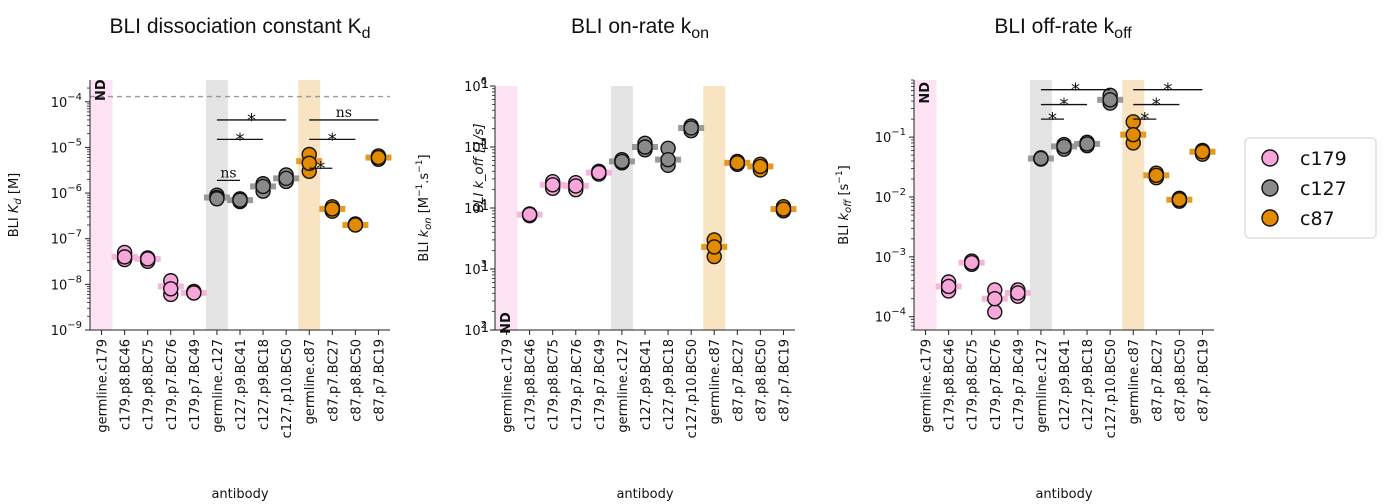 This screenshot has width=1386, height=504. I want to click on y-tick-label: 10², so click(475, 329).